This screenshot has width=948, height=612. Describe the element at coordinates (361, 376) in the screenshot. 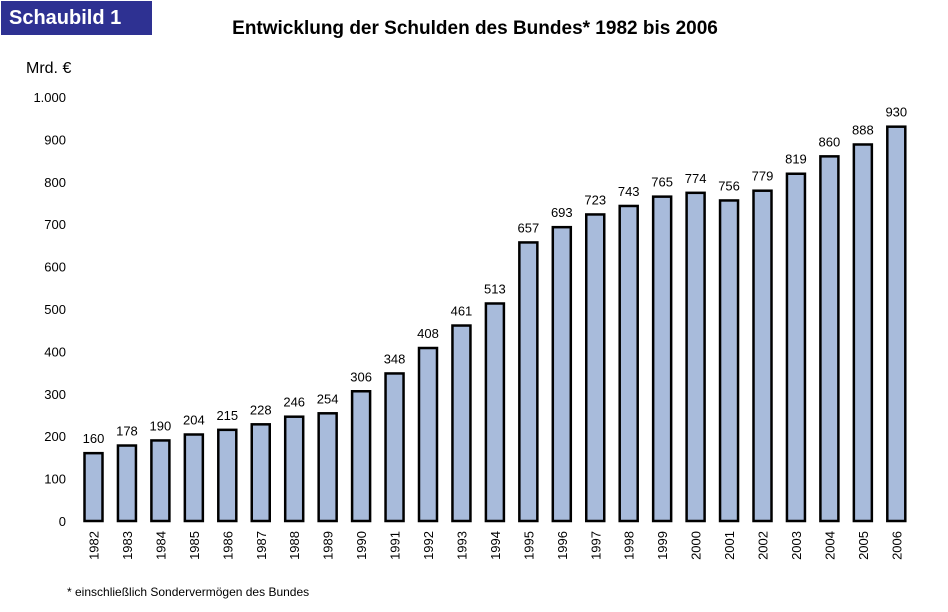

I see `data-label: 306` at that location.